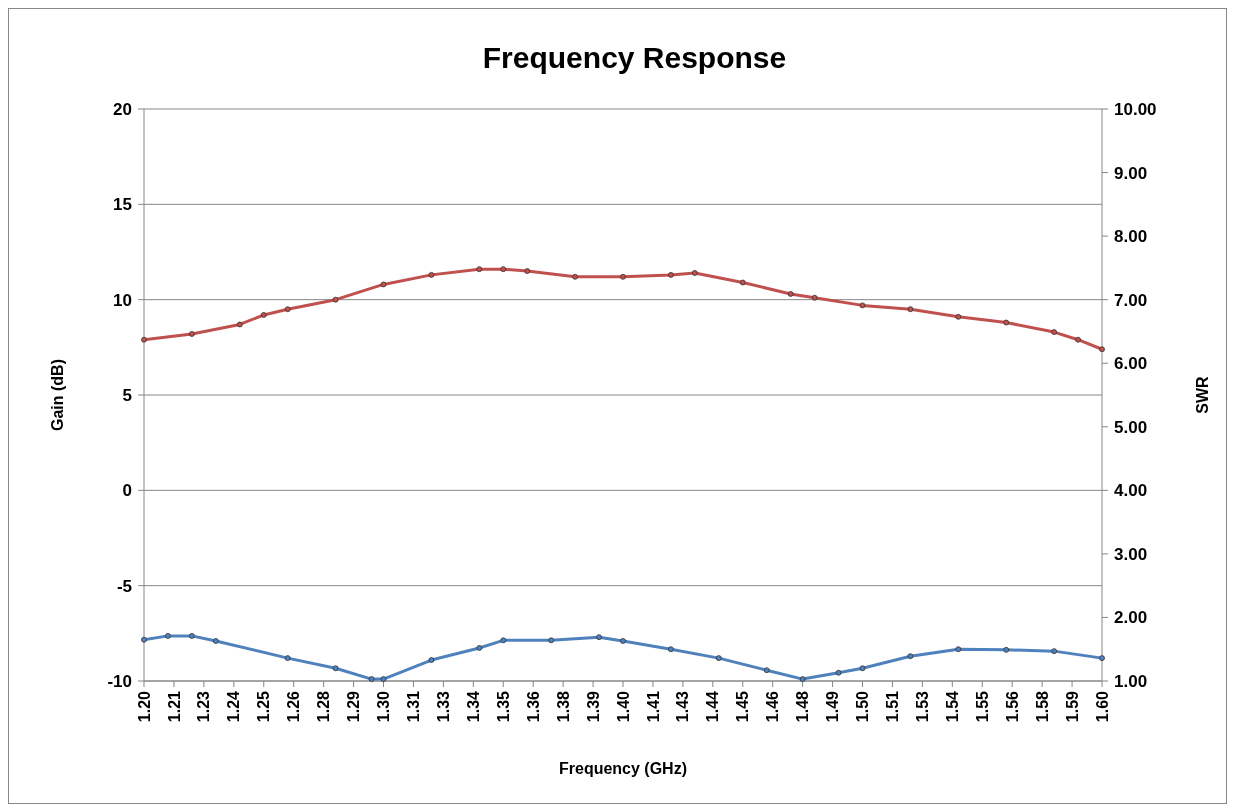 Image resolution: width=1235 pixels, height=812 pixels. I want to click on chart-title: Frequency Response, so click(634, 57).